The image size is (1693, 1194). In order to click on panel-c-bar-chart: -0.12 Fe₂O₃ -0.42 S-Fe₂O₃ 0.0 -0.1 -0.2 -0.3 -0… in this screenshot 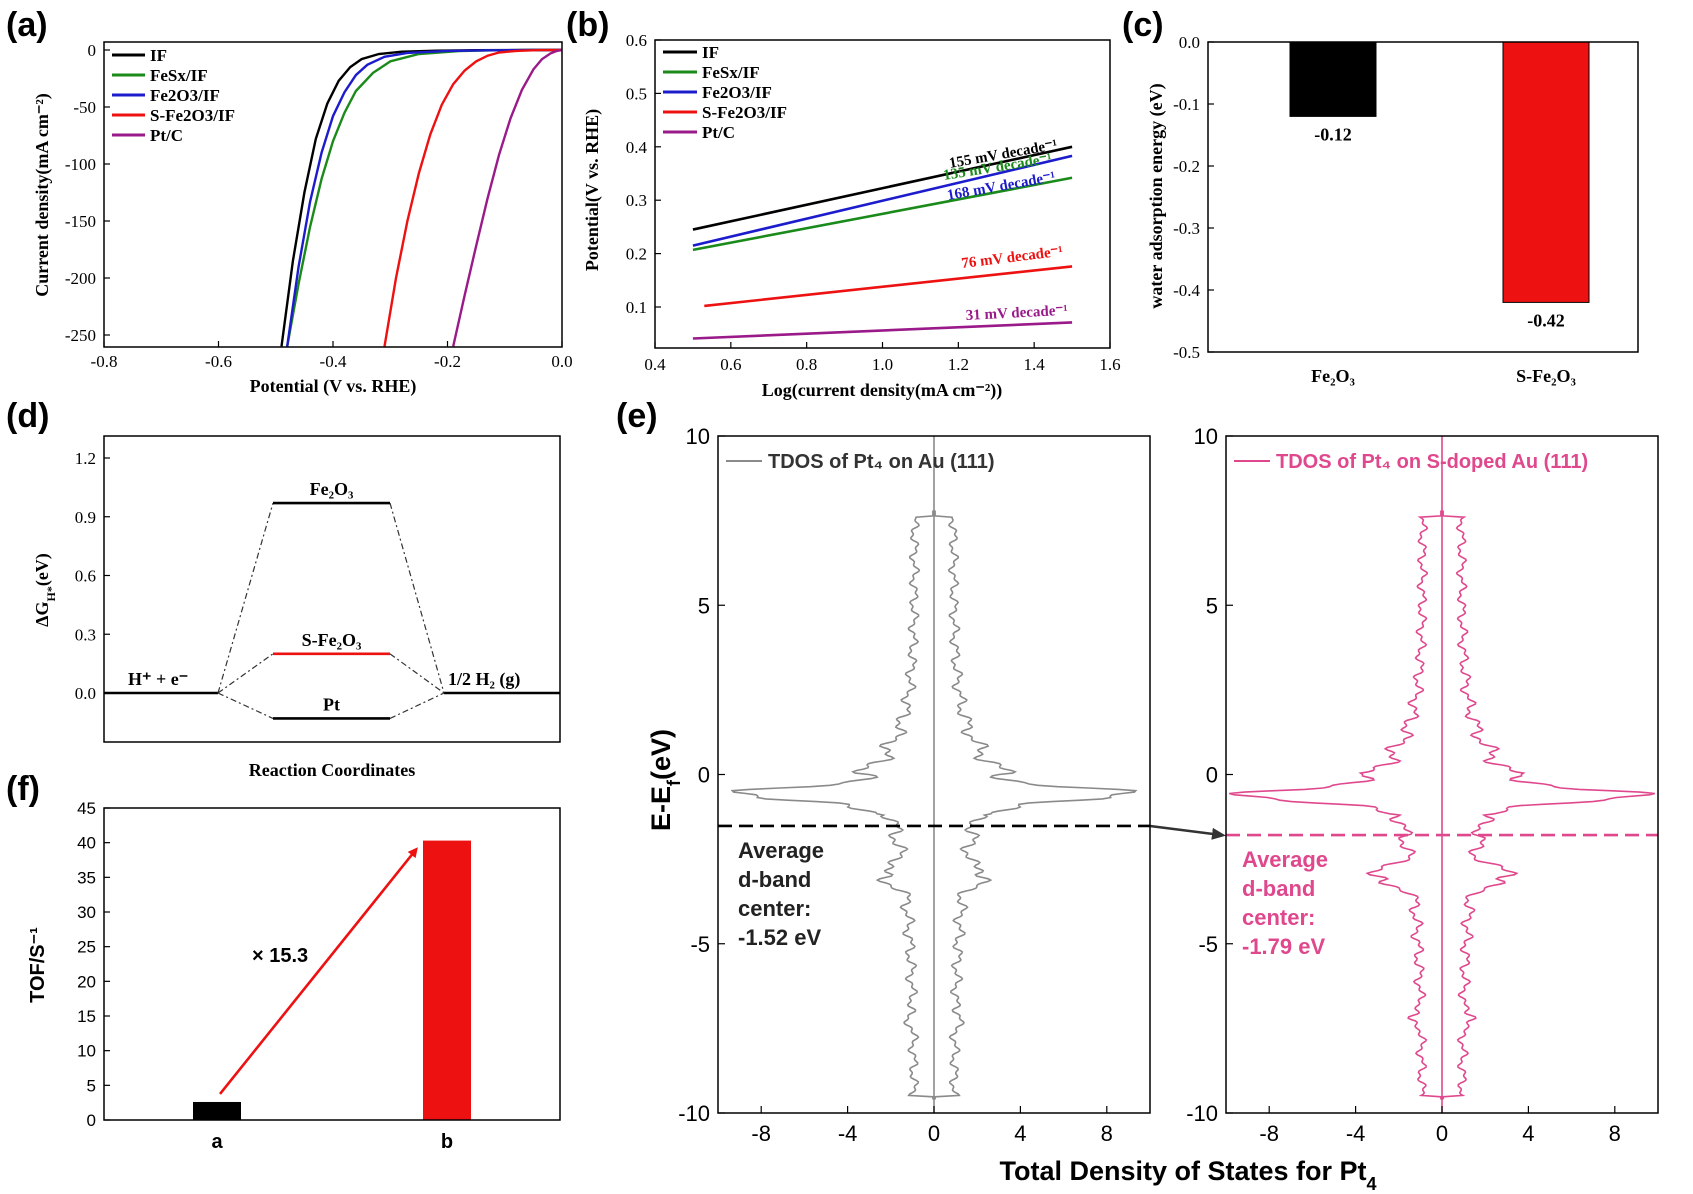, I will do `click(1392, 209)`.